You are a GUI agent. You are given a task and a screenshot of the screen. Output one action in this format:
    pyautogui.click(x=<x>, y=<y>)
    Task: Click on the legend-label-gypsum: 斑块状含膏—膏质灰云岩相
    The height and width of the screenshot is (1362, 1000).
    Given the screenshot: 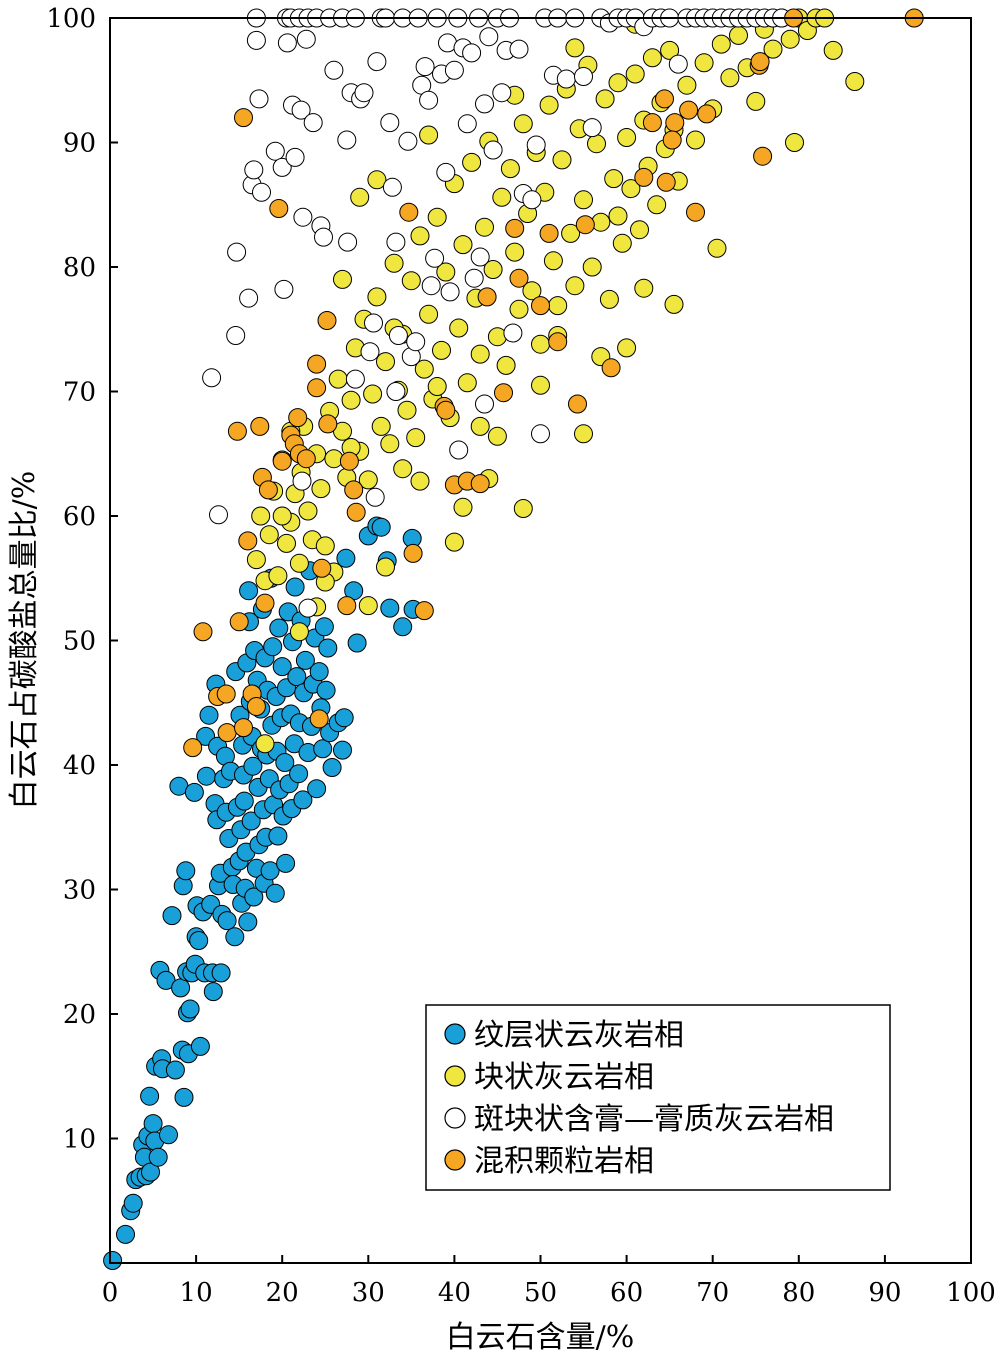 What is the action you would take?
    pyautogui.click(x=654, y=1119)
    